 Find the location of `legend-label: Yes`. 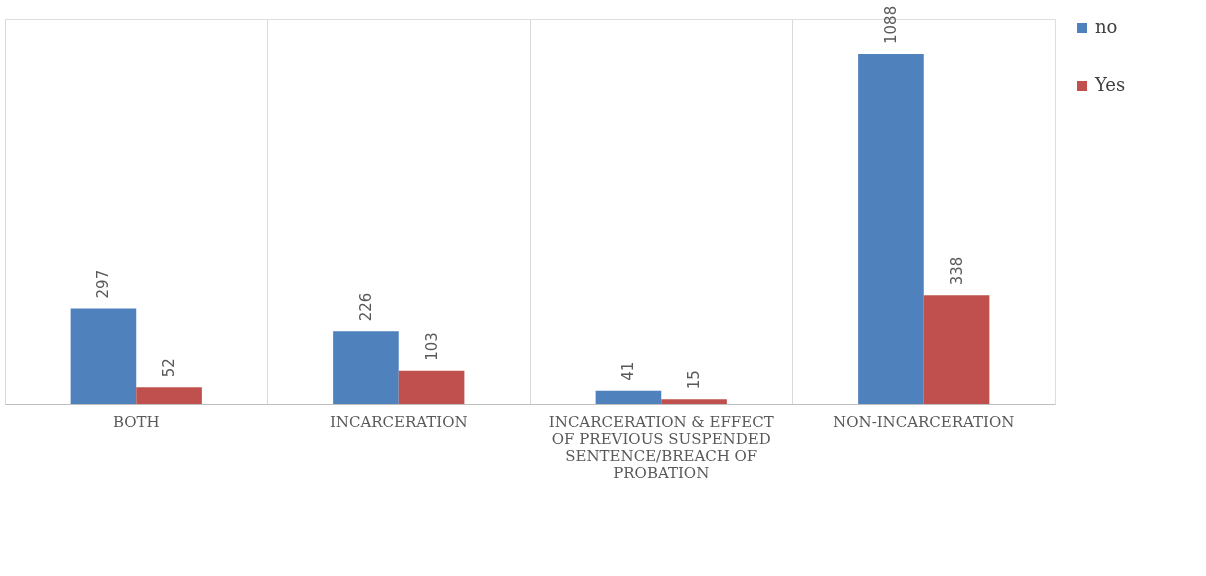

legend-label: Yes is located at coordinates (1110, 84).